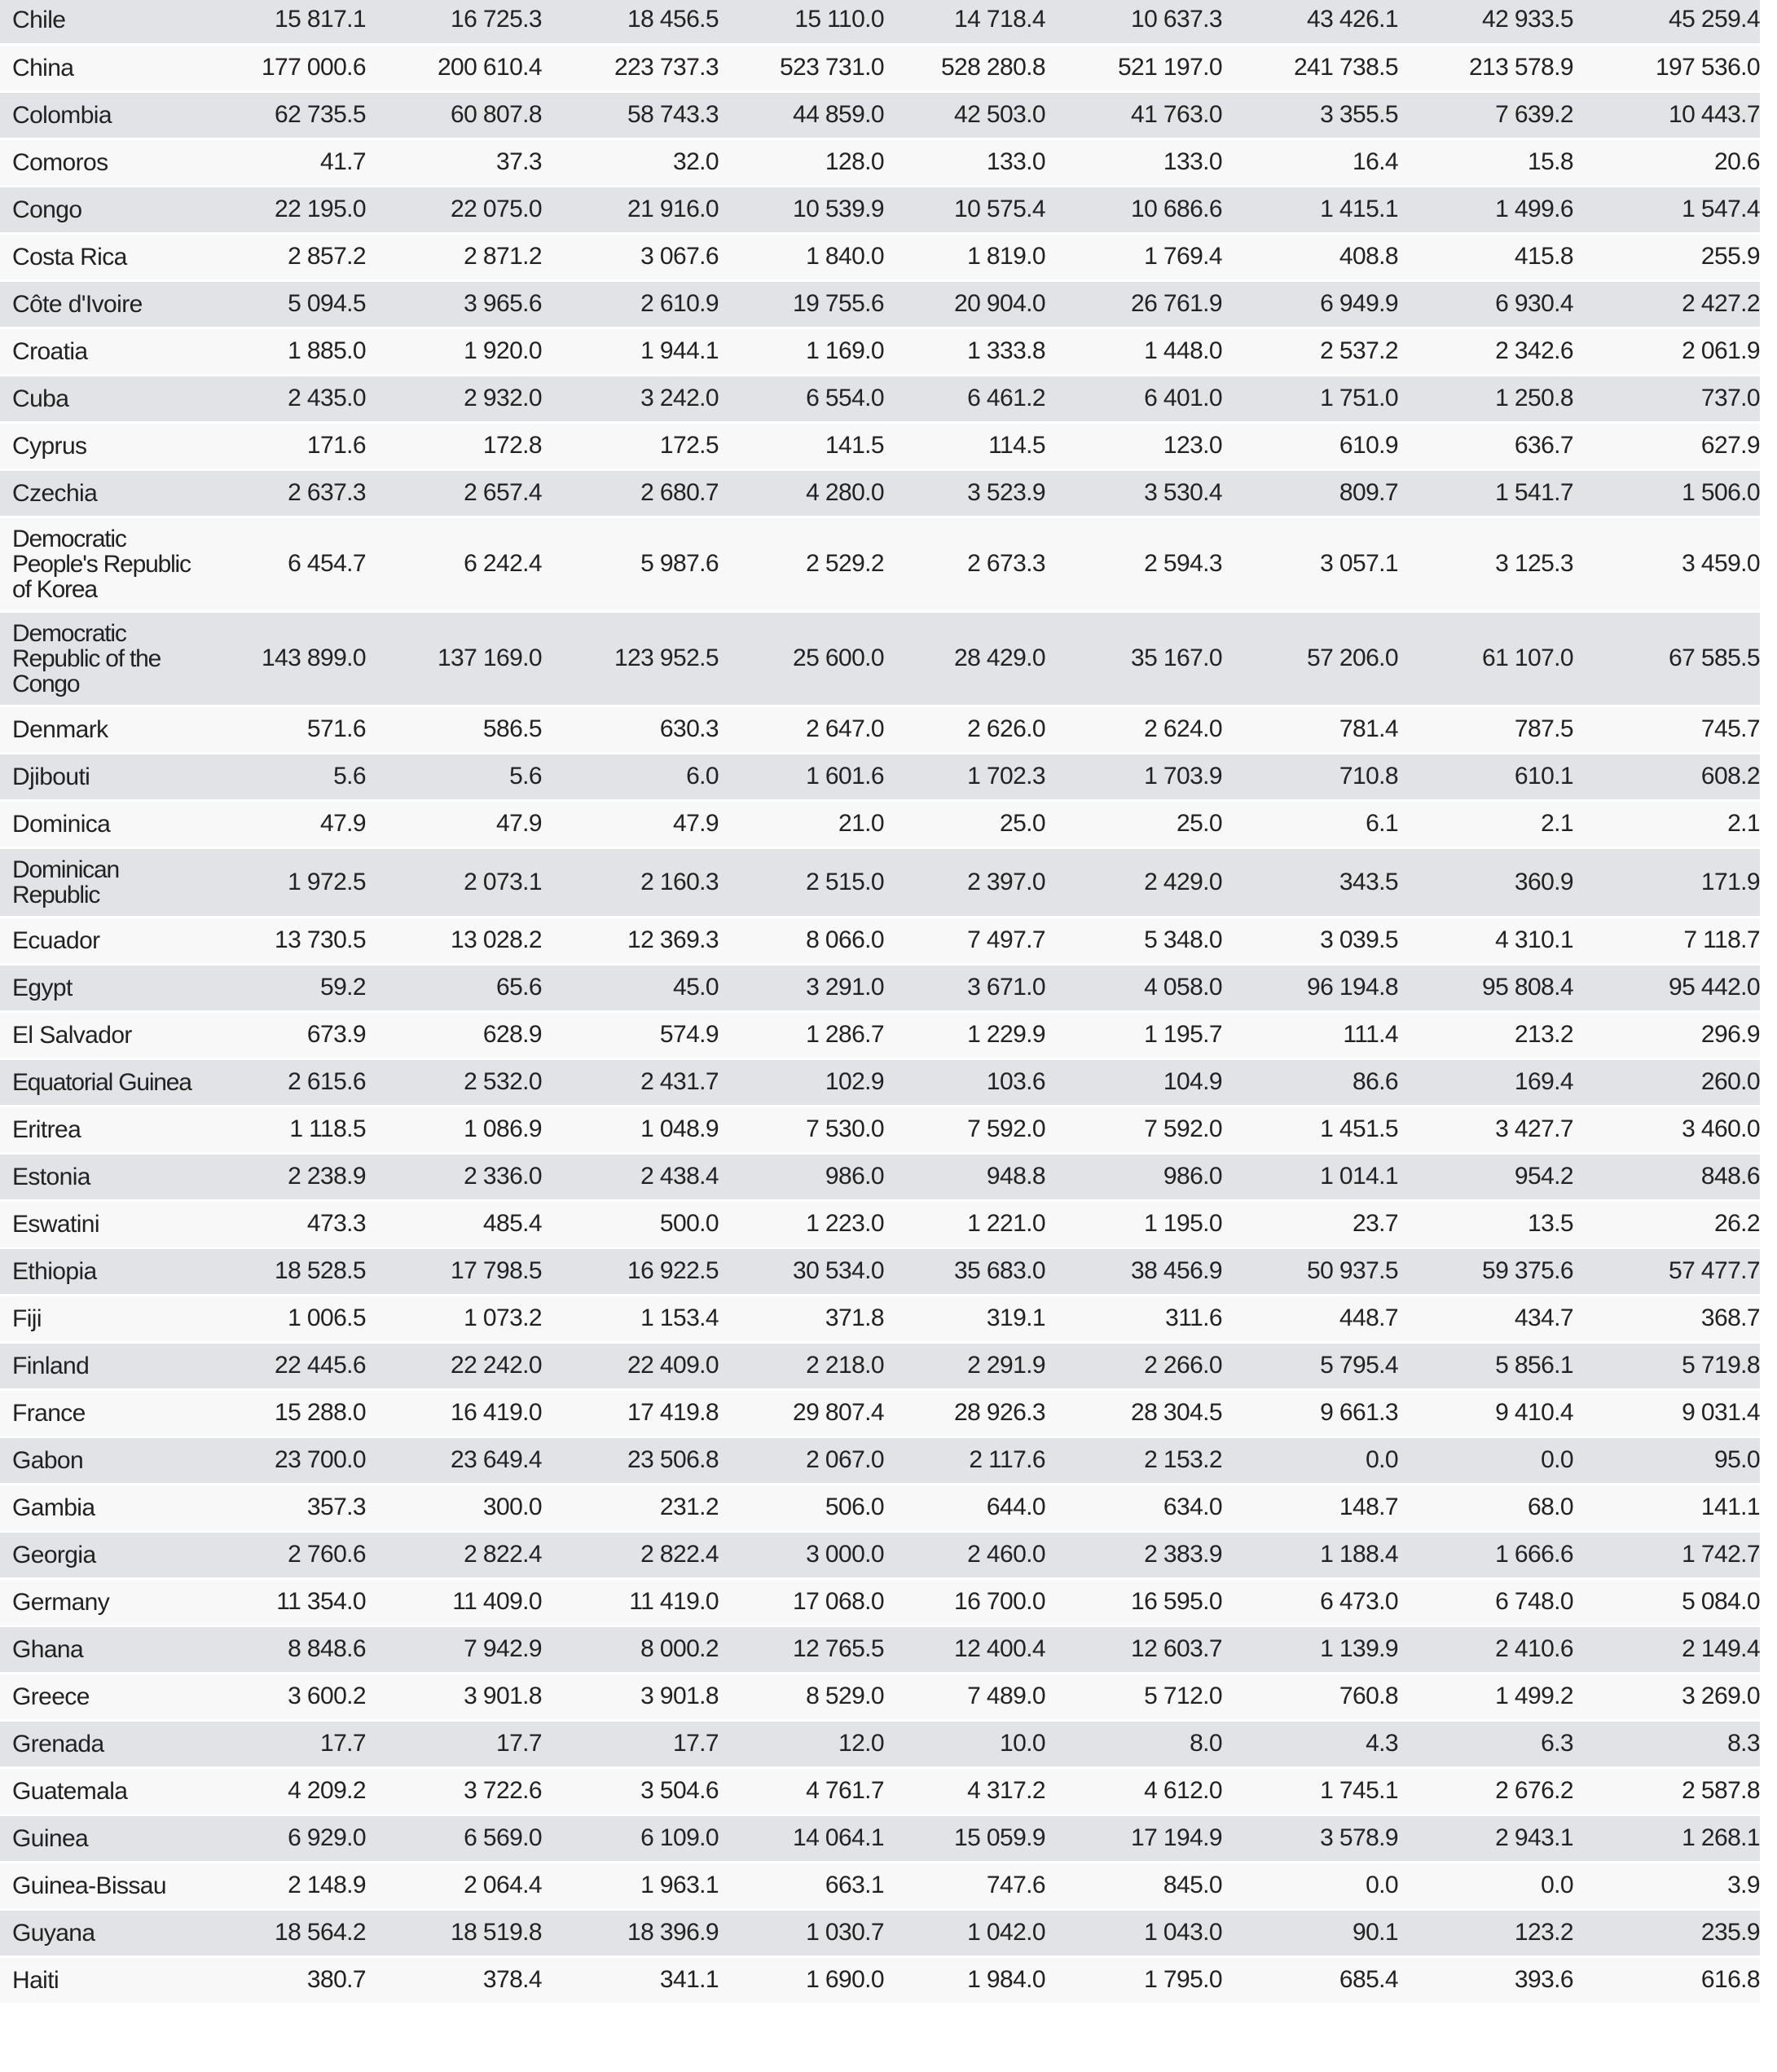 Image resolution: width=1777 pixels, height=2072 pixels. What do you see at coordinates (965, 1224) in the screenshot?
I see `value-cell: 1 221.0` at bounding box center [965, 1224].